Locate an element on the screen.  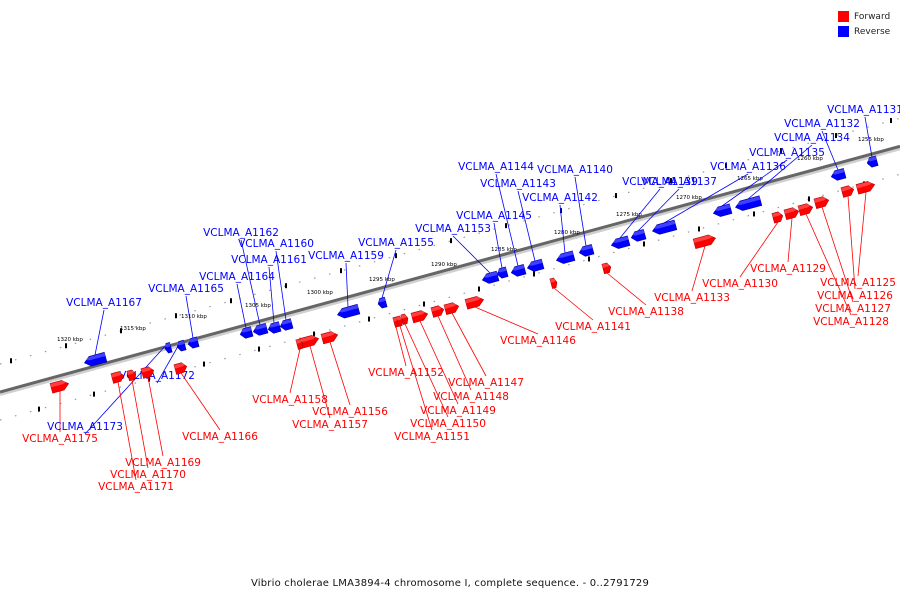
forward-gene-label: VCLMA_A1171 is located at coordinates (136, 487).